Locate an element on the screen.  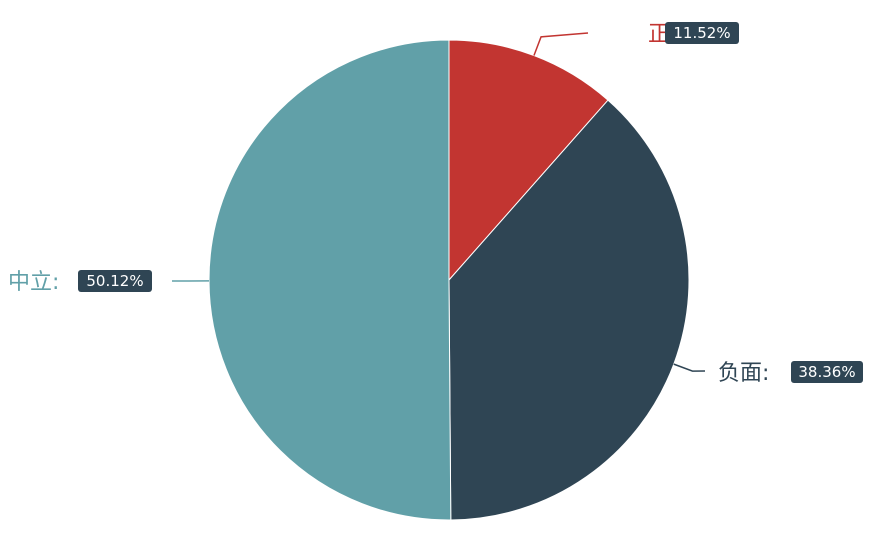
percent-label-1: 11.52% is located at coordinates (701, 33).